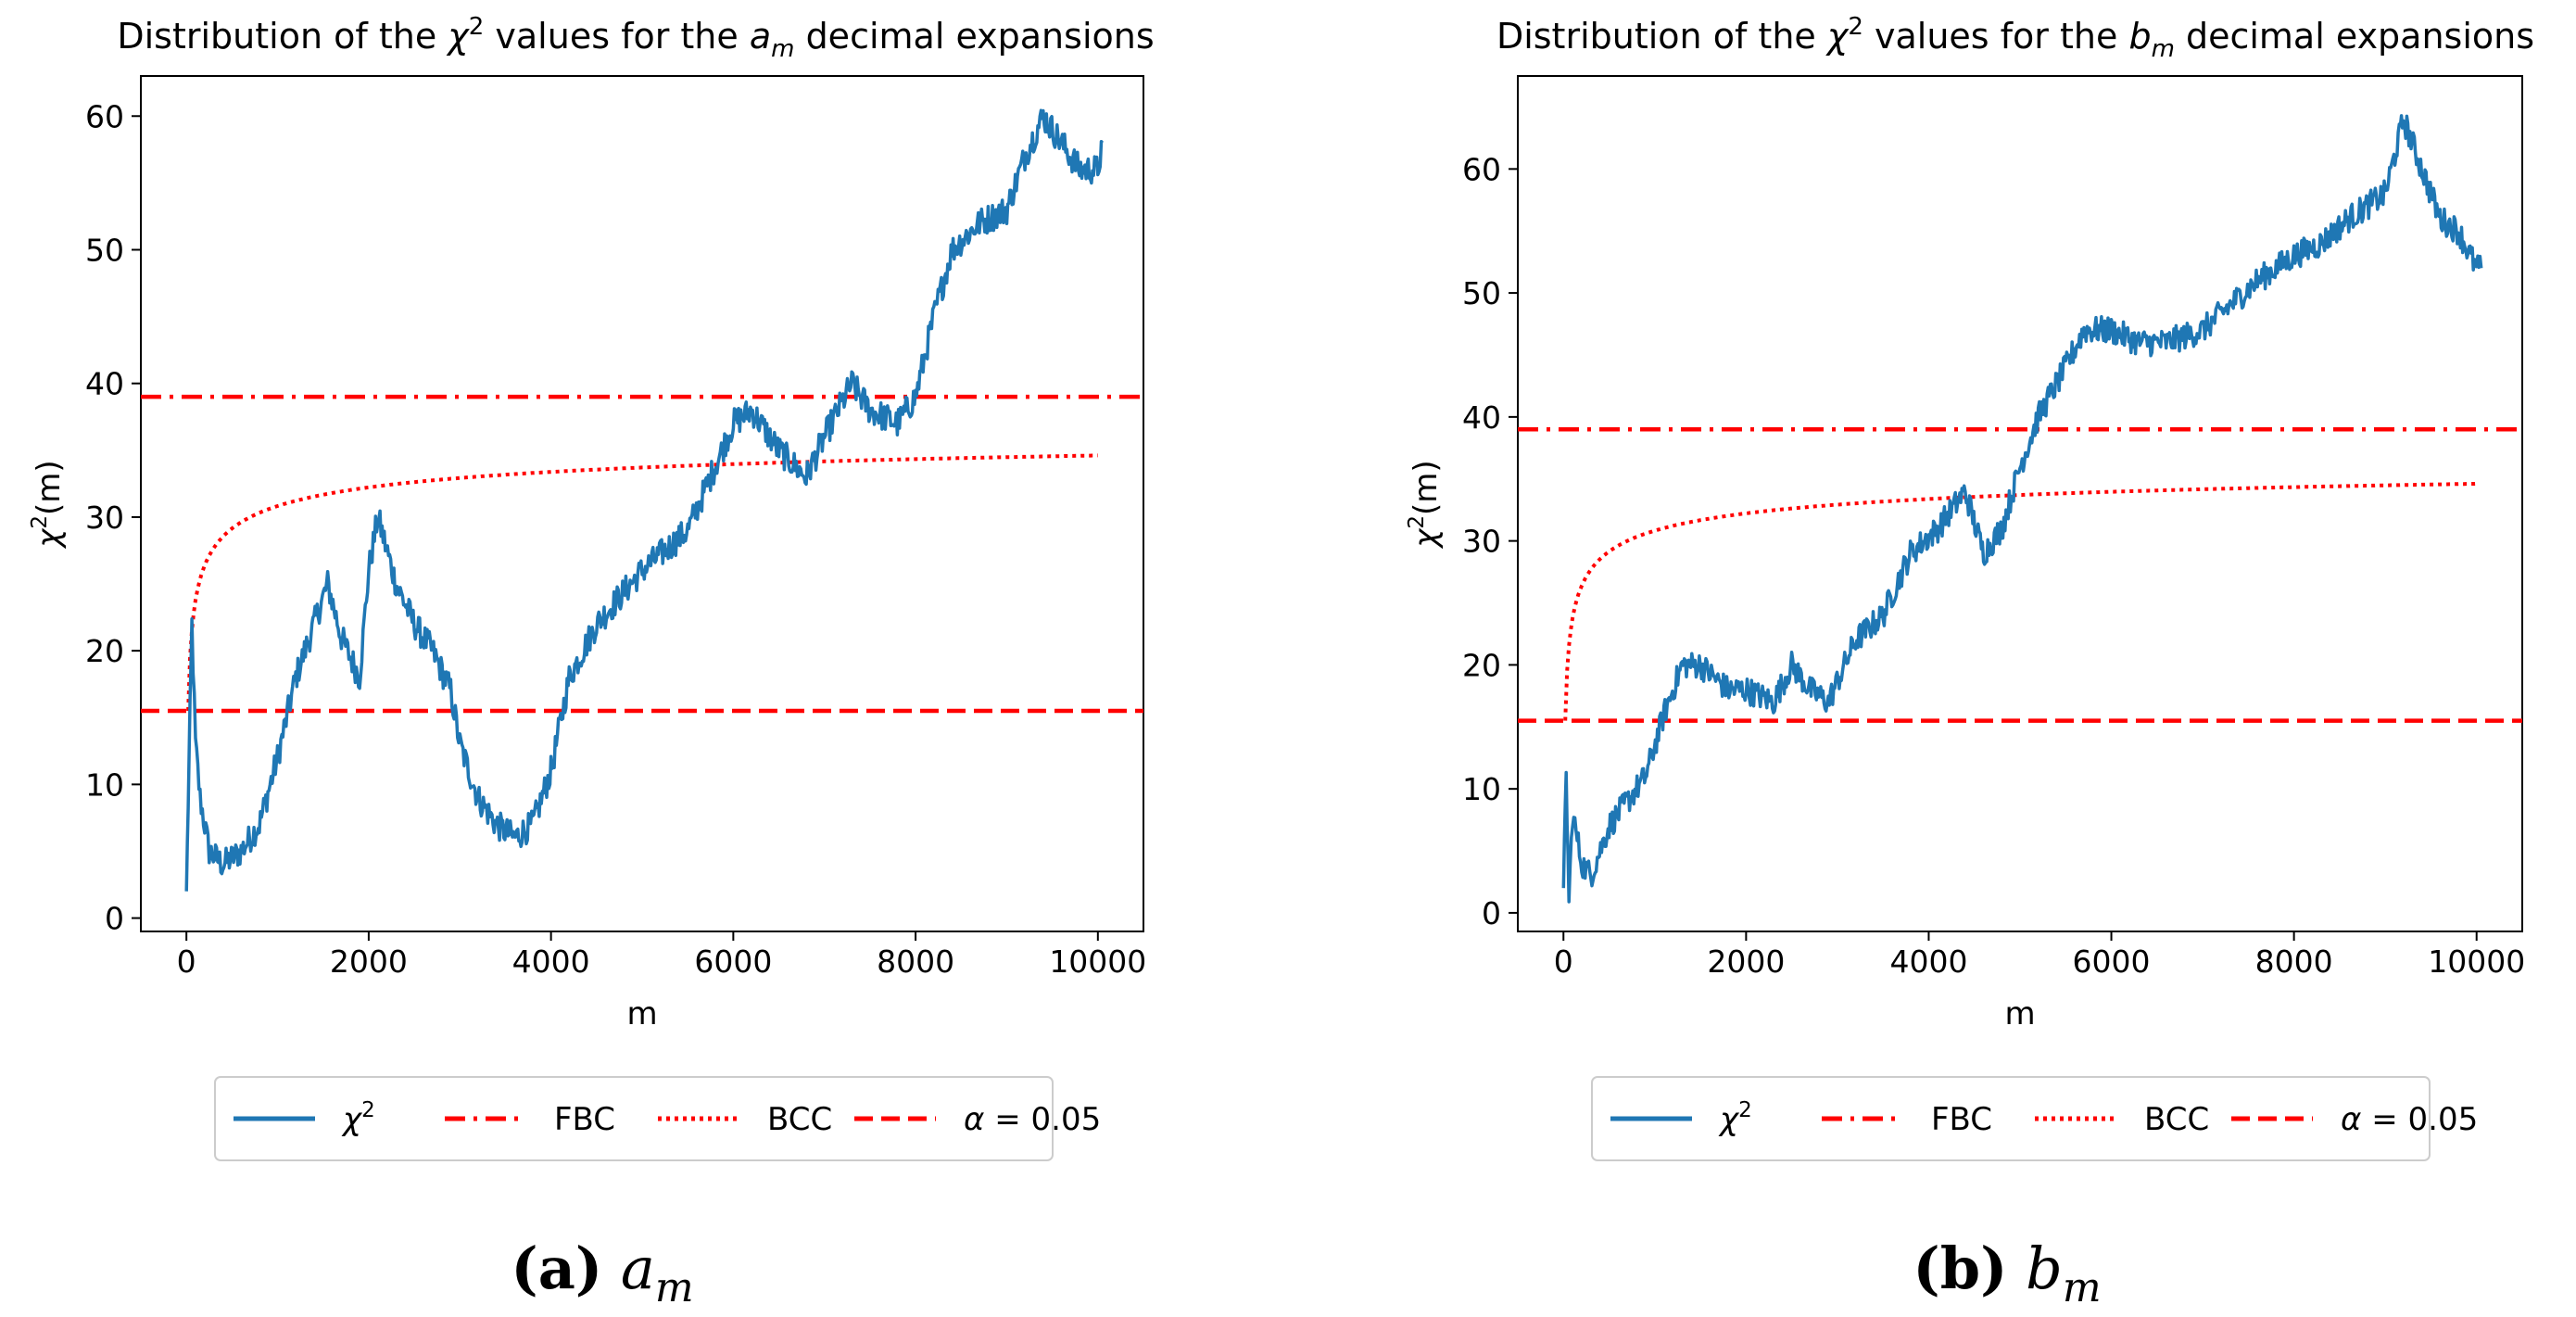 The image size is (2576, 1317). What do you see at coordinates (2139, 36) in the screenshot?
I see `title-var: b` at bounding box center [2139, 36].